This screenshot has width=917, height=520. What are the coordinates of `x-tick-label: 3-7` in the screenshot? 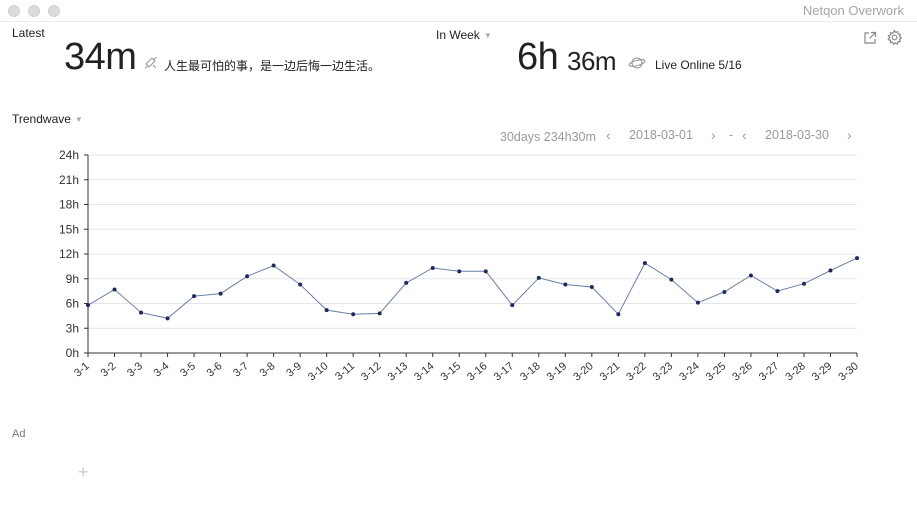 It's located at (241, 369).